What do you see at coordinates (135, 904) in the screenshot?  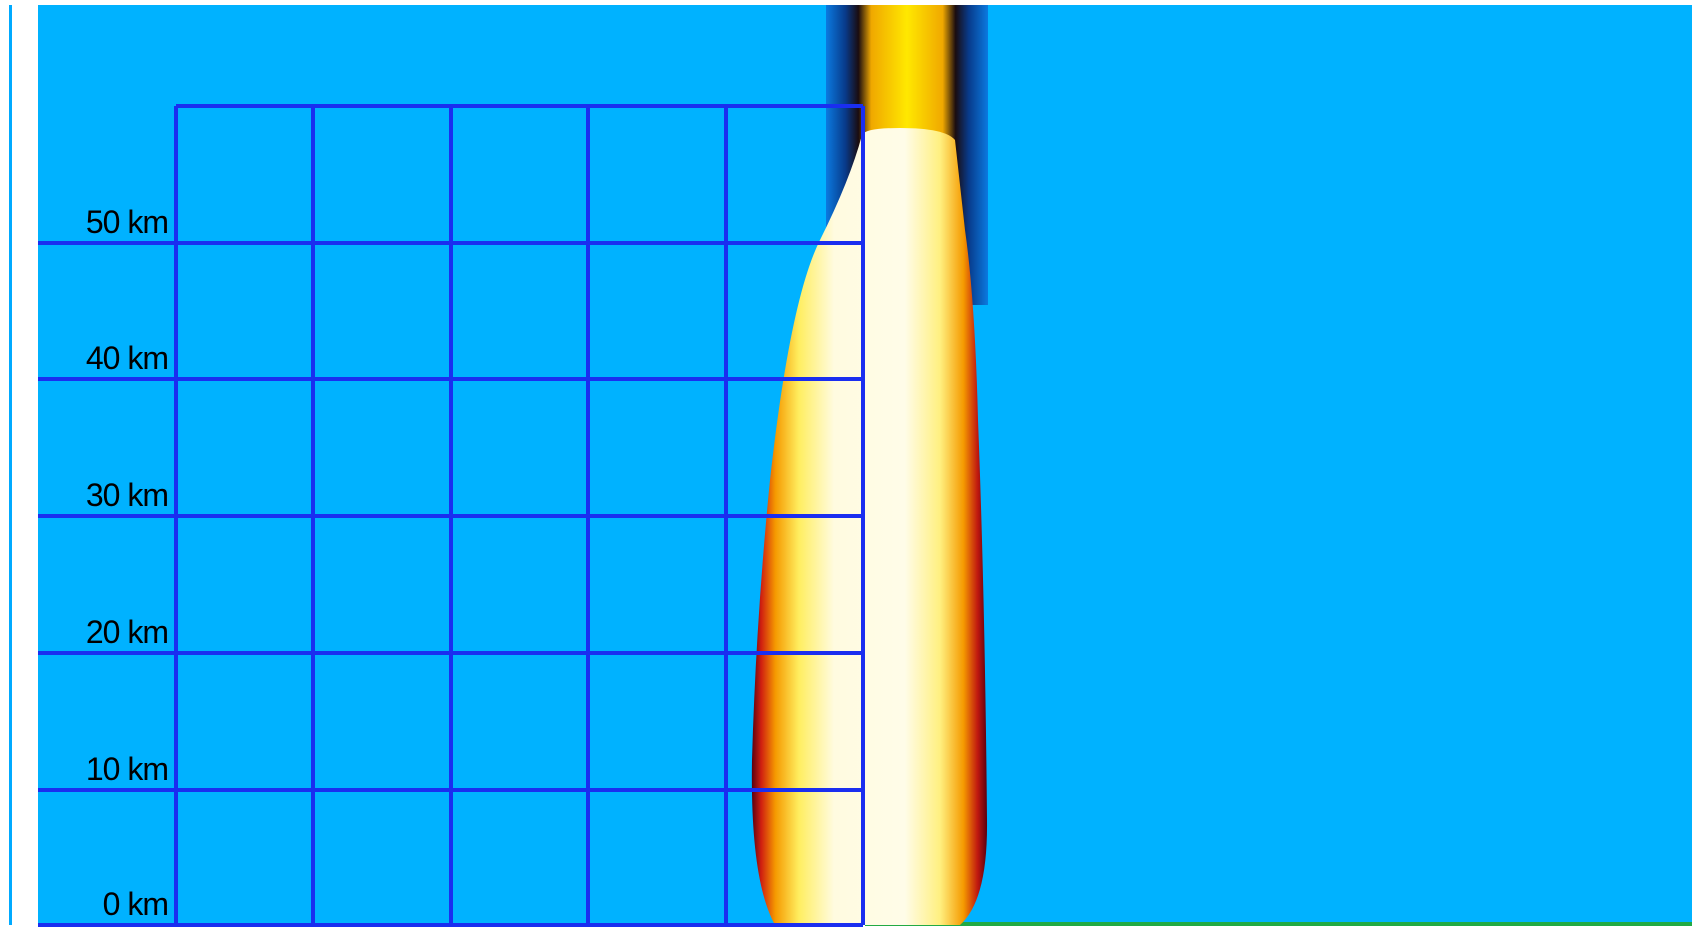 I see `scale-label: 0 km` at bounding box center [135, 904].